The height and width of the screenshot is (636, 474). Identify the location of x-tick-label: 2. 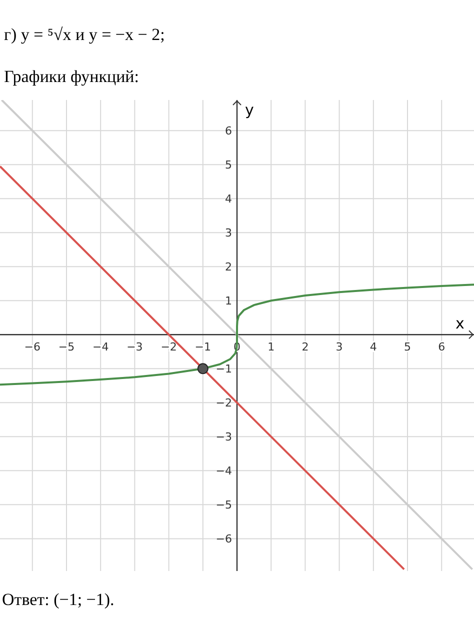
(305, 347).